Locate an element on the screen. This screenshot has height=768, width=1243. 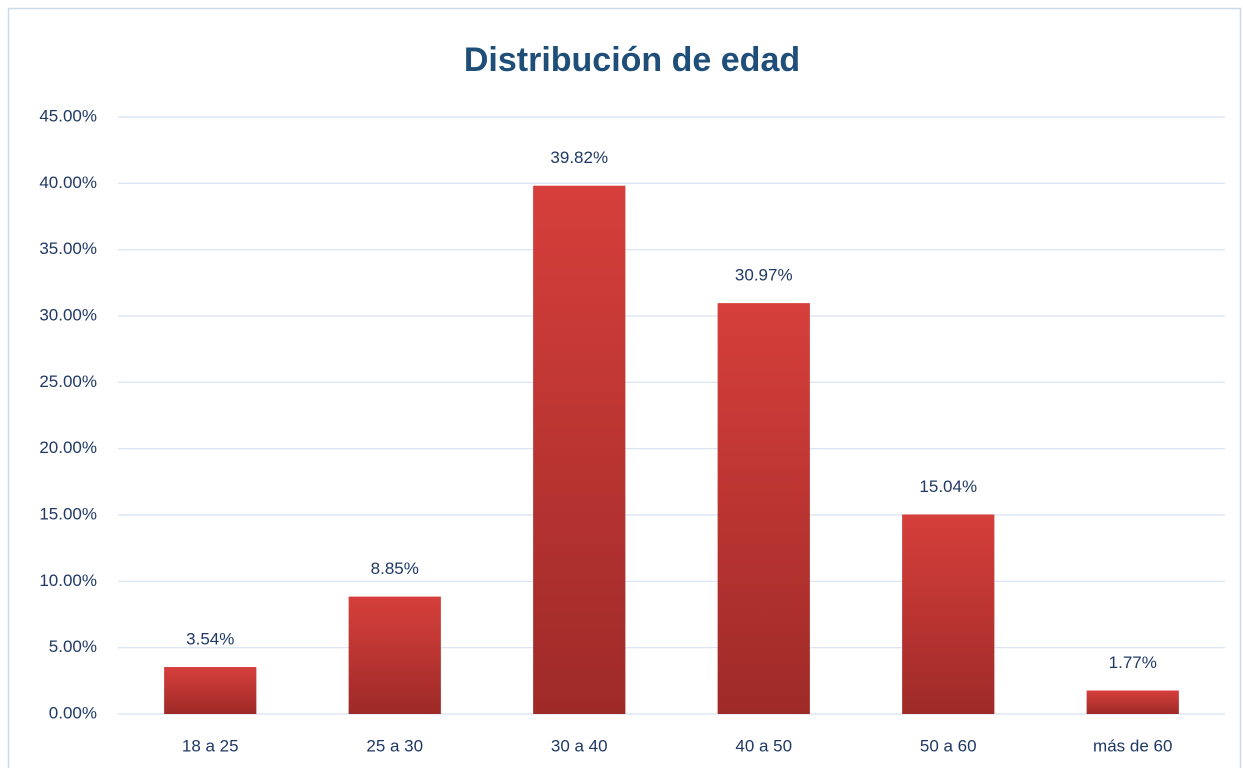
x-tick-label: 25 a 30 is located at coordinates (394, 745).